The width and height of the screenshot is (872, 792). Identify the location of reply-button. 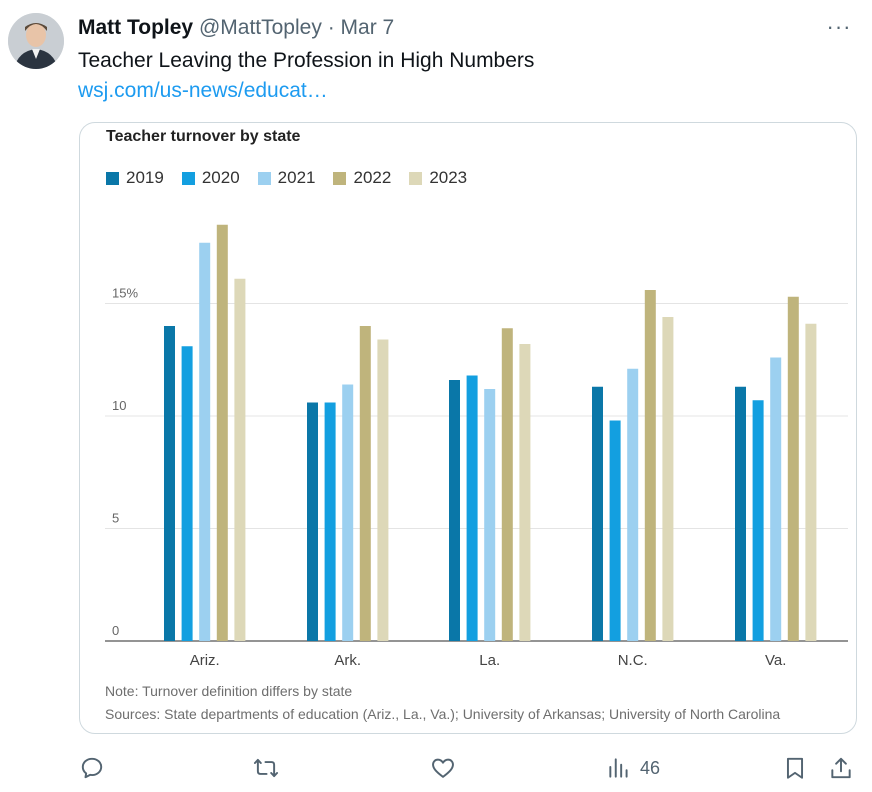
(96, 768).